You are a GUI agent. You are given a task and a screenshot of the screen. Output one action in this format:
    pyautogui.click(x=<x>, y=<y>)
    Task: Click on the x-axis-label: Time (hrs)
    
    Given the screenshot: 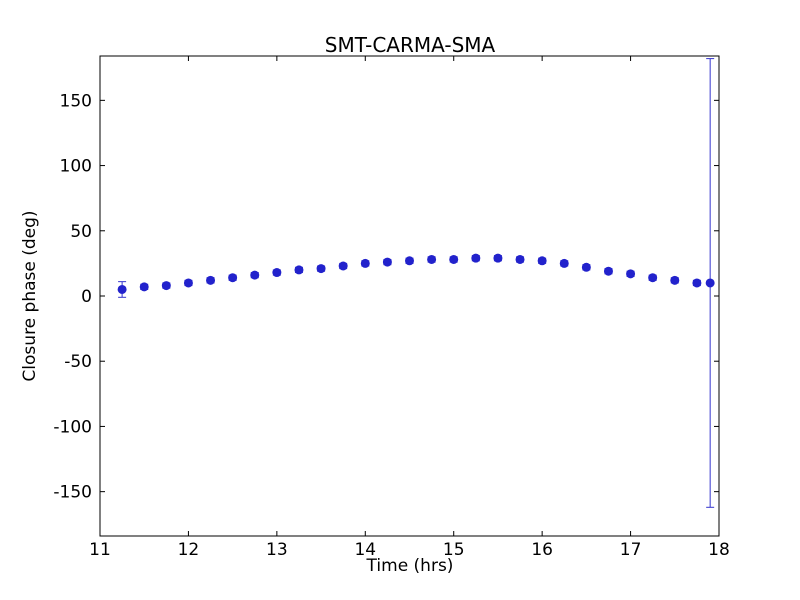 What is the action you would take?
    pyautogui.click(x=410, y=566)
    